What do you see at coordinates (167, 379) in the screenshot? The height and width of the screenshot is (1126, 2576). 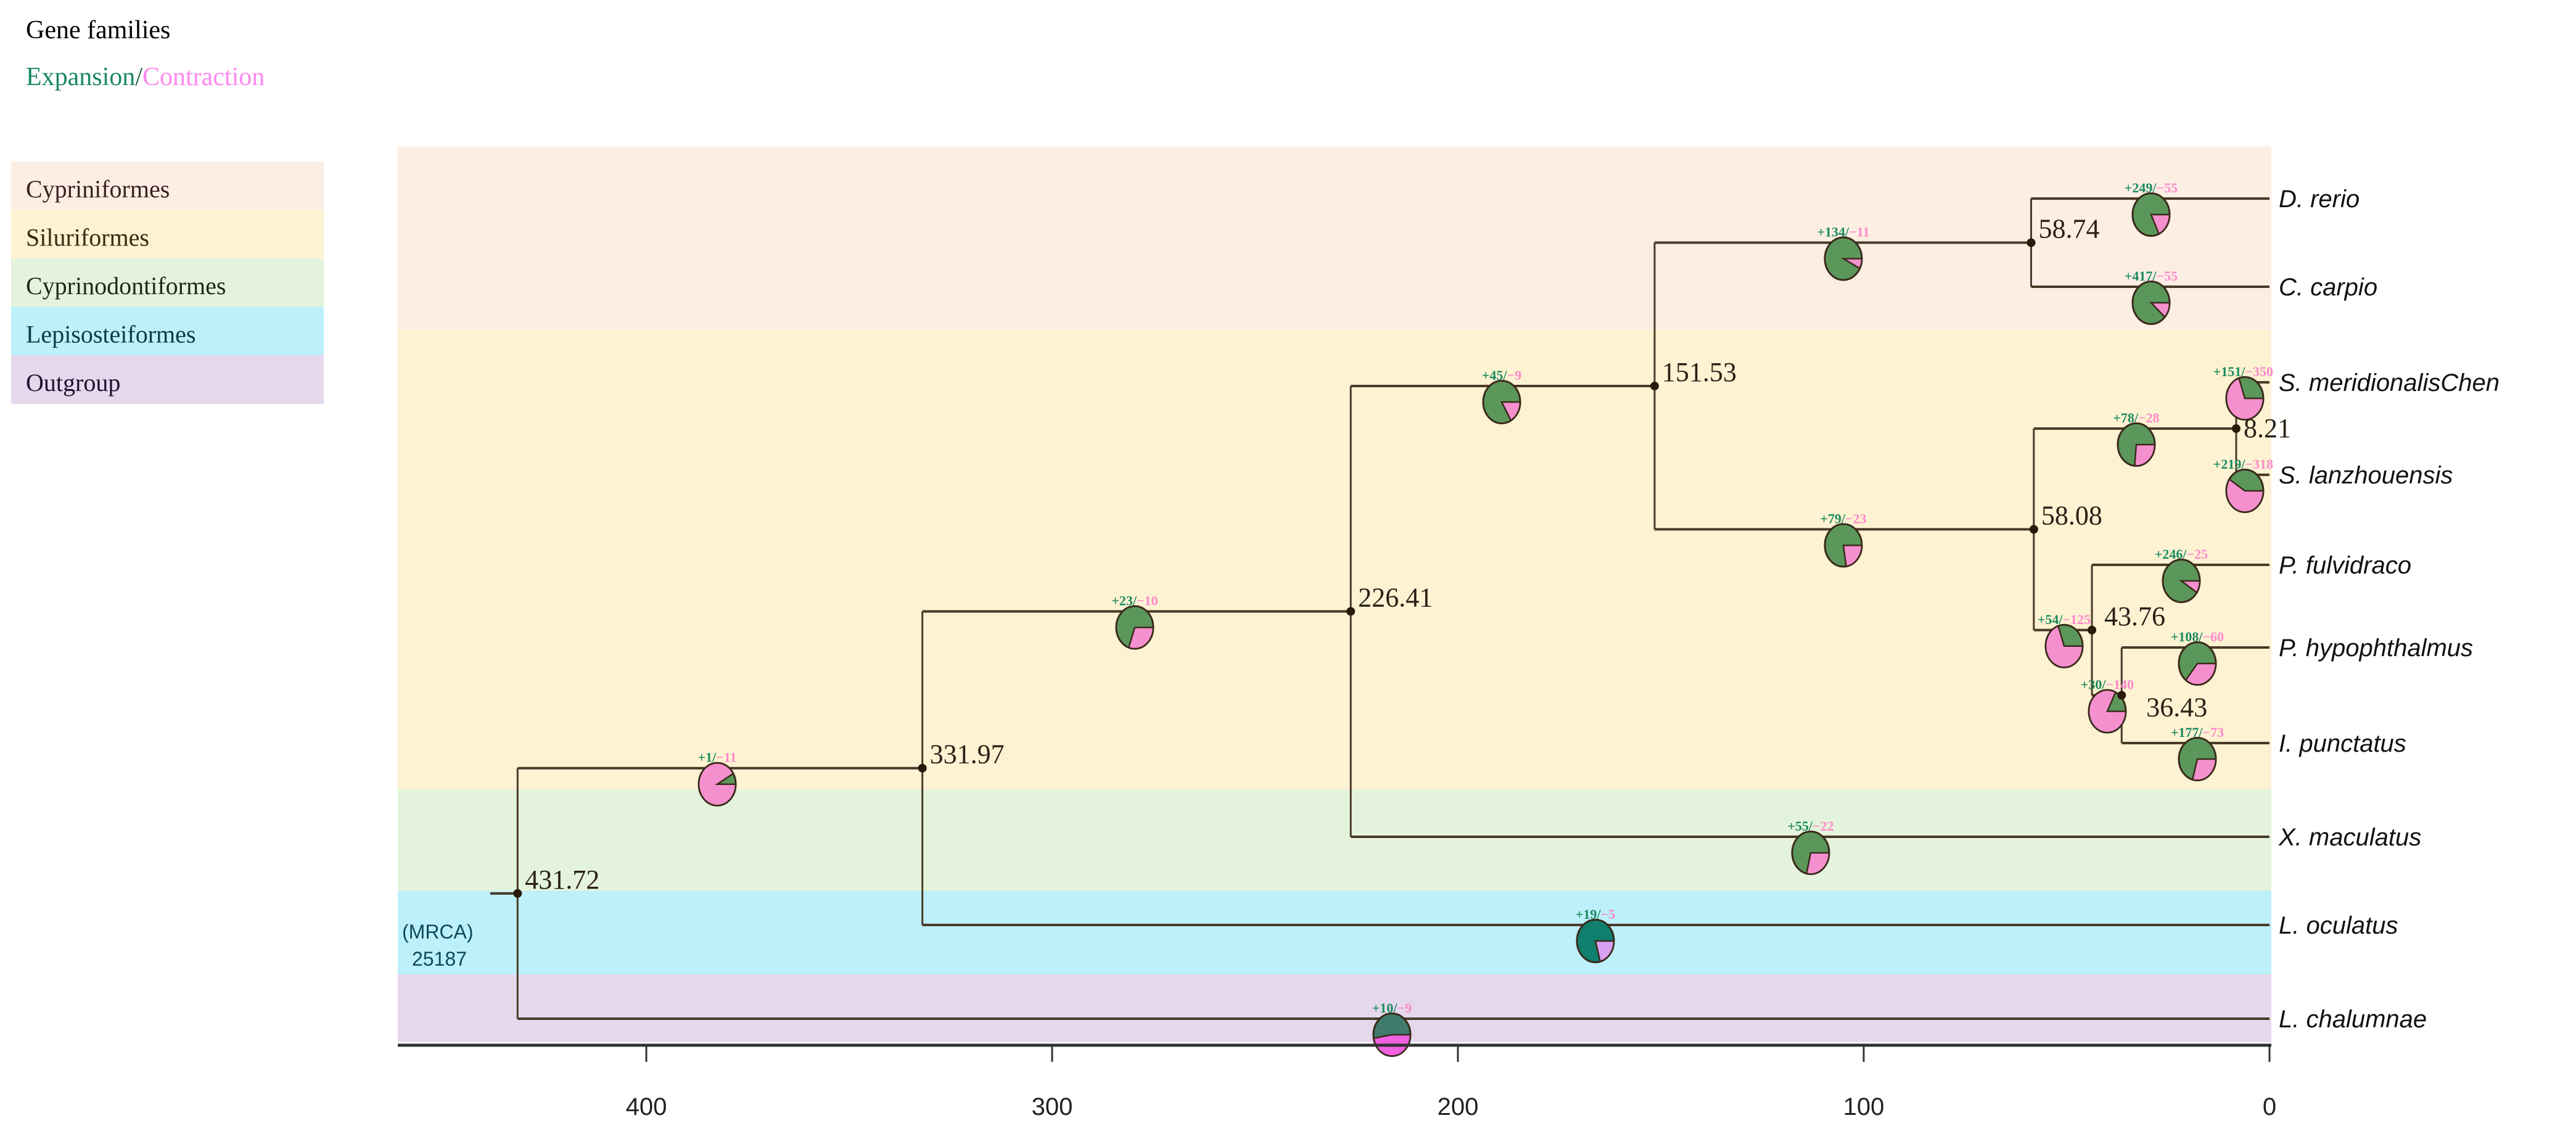 I see `legend-swatch-outgroup` at bounding box center [167, 379].